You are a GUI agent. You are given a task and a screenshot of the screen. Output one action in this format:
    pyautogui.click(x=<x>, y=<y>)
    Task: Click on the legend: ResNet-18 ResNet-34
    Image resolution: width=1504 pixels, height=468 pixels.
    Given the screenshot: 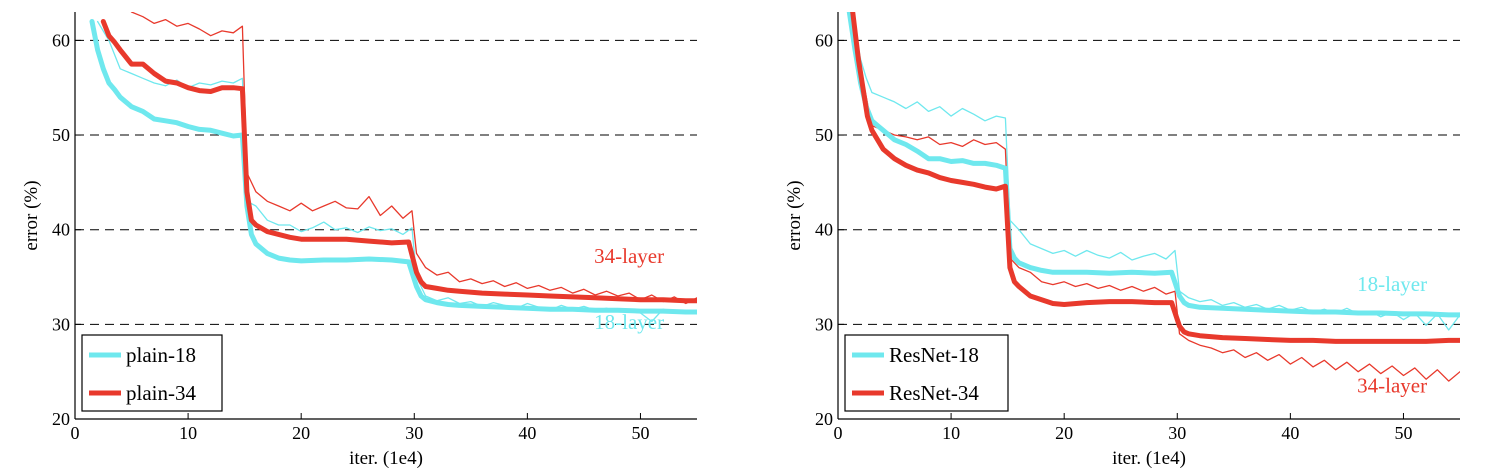 What is the action you would take?
    pyautogui.click(x=926, y=373)
    